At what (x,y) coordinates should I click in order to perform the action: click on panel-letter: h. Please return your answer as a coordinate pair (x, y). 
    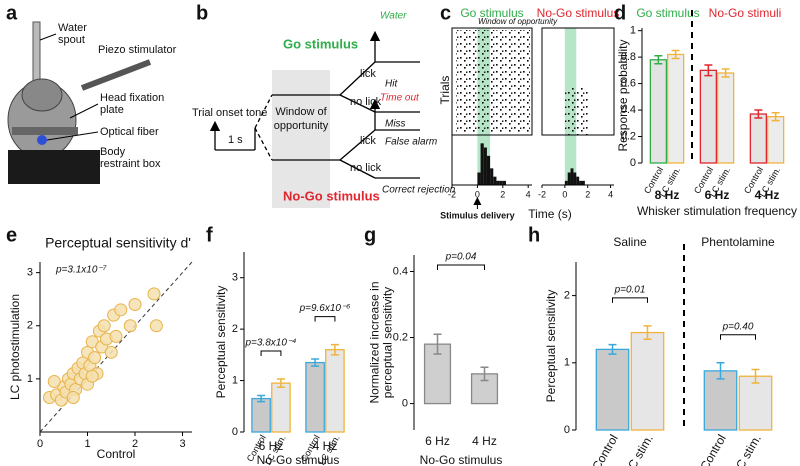
    Looking at the image, I should click on (534, 235).